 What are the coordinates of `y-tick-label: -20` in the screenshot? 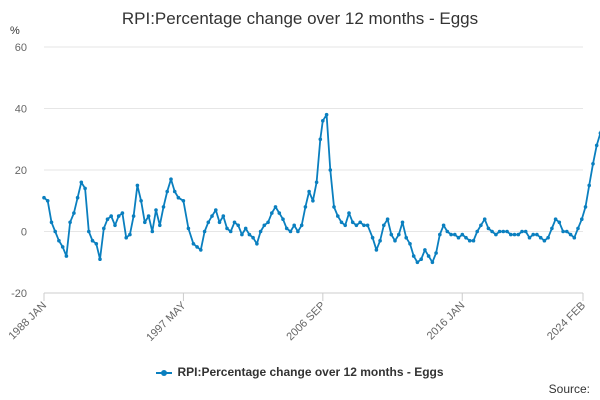 It's located at (19, 294).